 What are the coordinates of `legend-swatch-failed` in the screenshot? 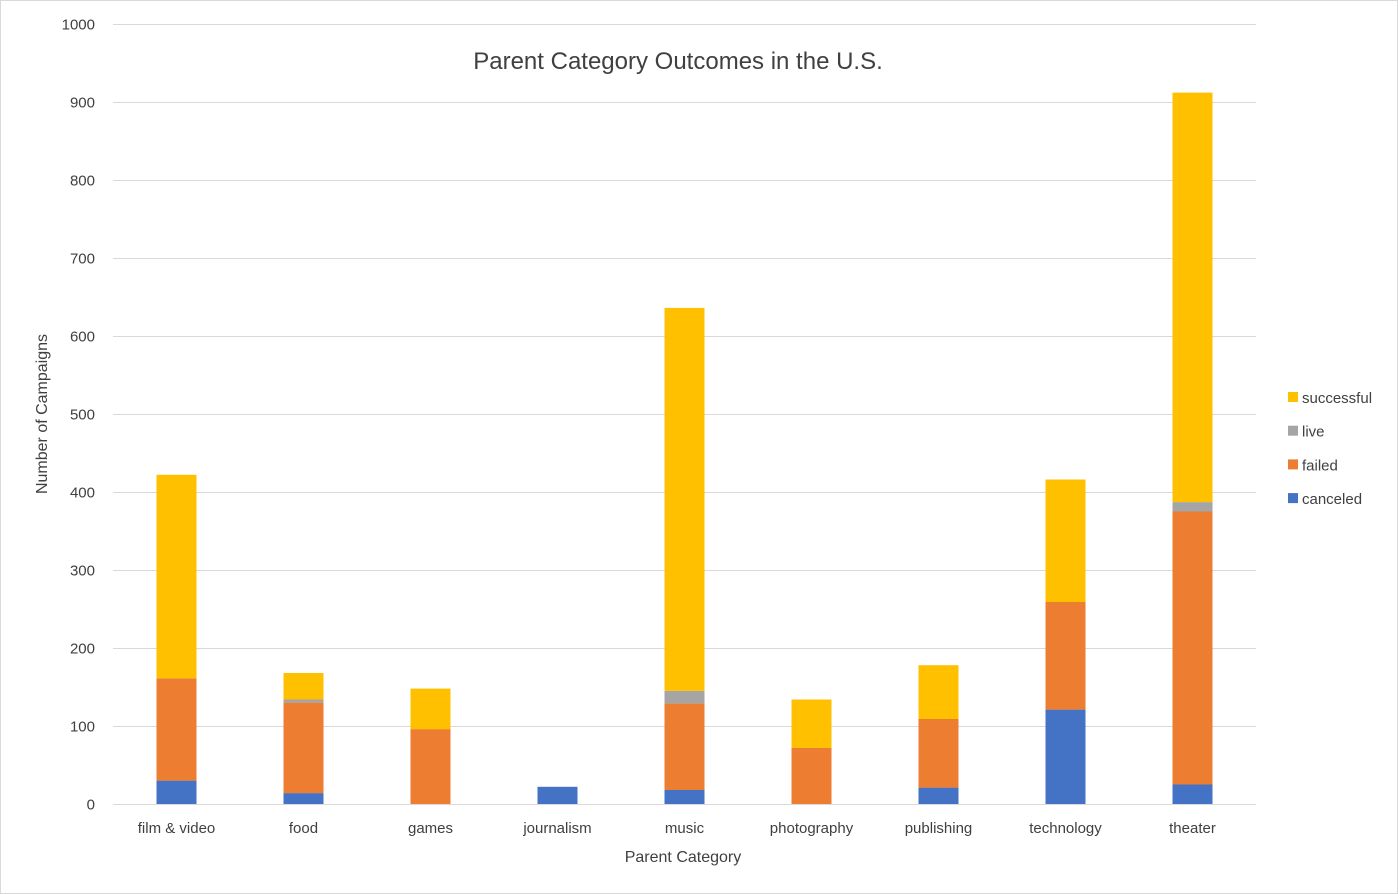 It's located at (1293, 464).